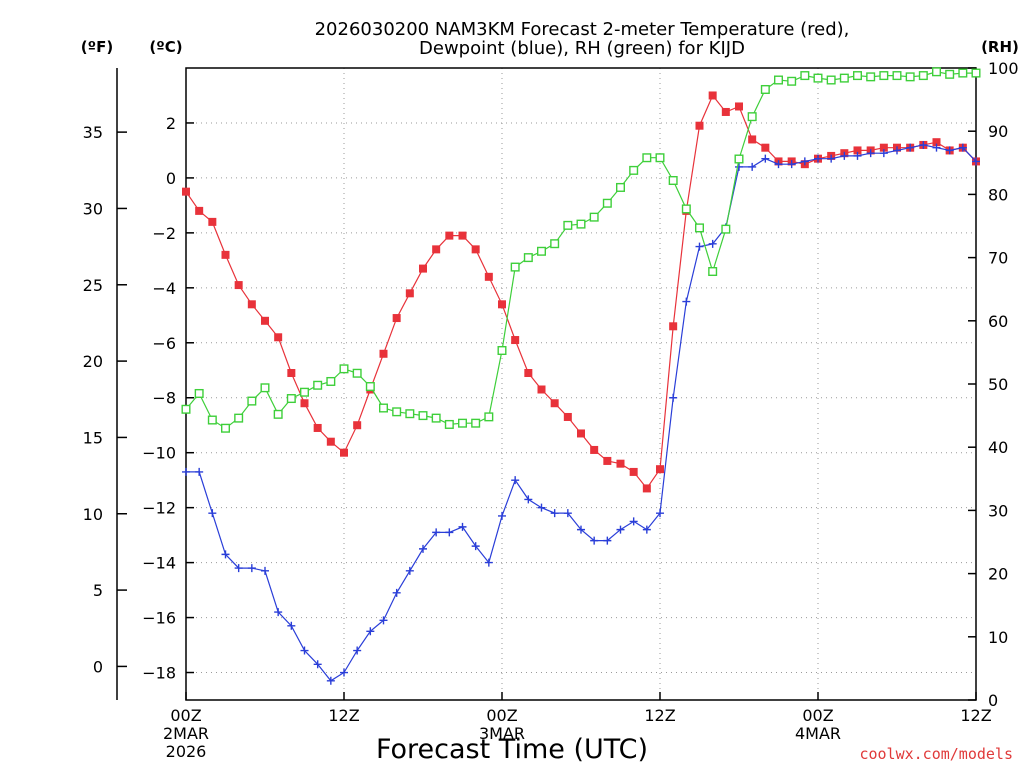 The height and width of the screenshot is (768, 1024). What do you see at coordinates (97, 47) in the screenshot?
I see `fahrenheit-unit-label: (ºF)` at bounding box center [97, 47].